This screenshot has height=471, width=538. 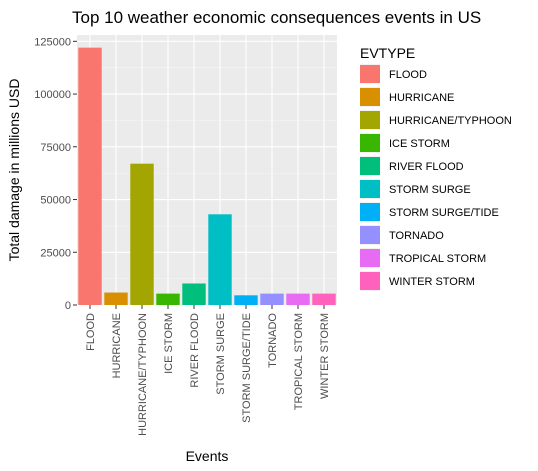 What do you see at coordinates (421, 98) in the screenshot?
I see `legend-label: HURRICANE` at bounding box center [421, 98].